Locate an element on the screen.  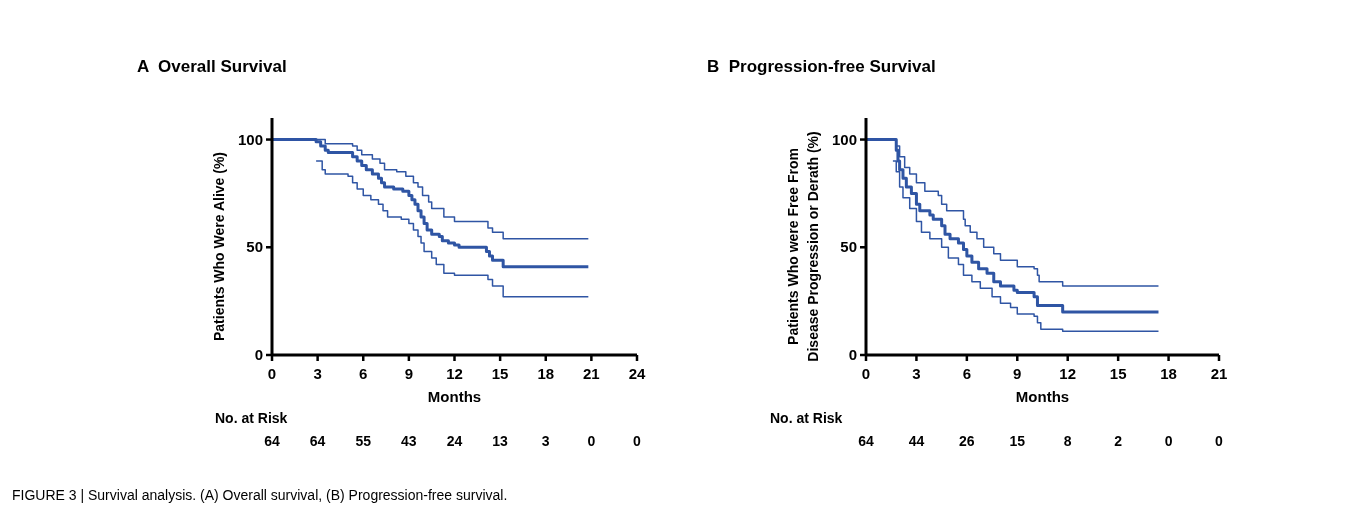
text: 26 is located at coordinates (967, 441).